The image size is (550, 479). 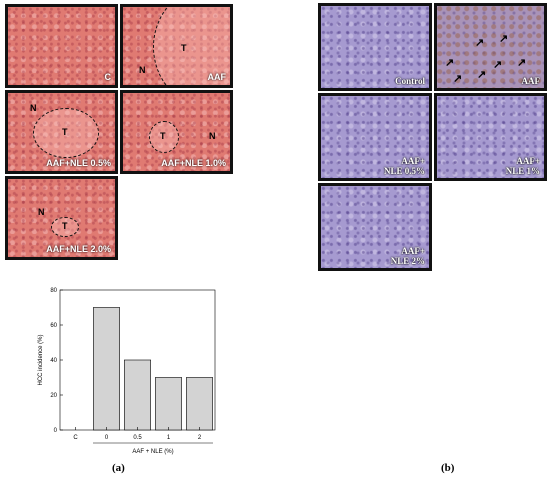 What do you see at coordinates (490, 47) in the screenshot?
I see `panel-b-aaf: ↗ ↗ ↗ ↗ ↗ ↗ ↗ AAF` at bounding box center [490, 47].